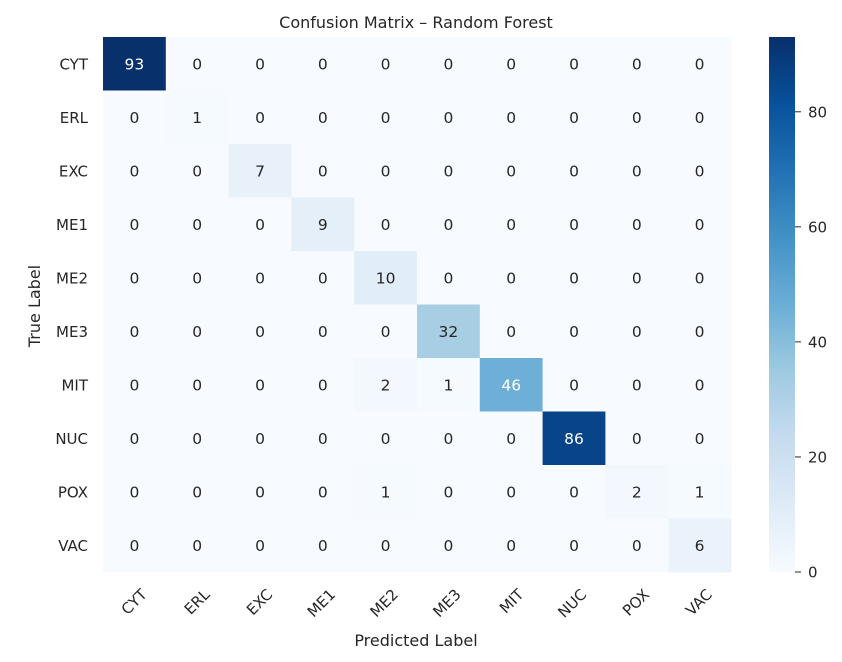  What do you see at coordinates (416, 22) in the screenshot?
I see `chart-title: Confusion Matrix – Random Forest` at bounding box center [416, 22].